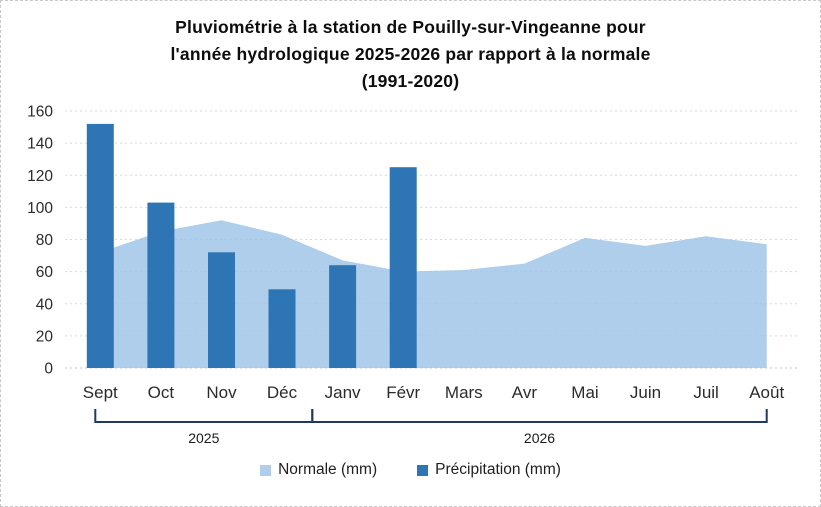 The image size is (821, 507). What do you see at coordinates (40, 208) in the screenshot?
I see `y-axis-tick-label: 100` at bounding box center [40, 208].